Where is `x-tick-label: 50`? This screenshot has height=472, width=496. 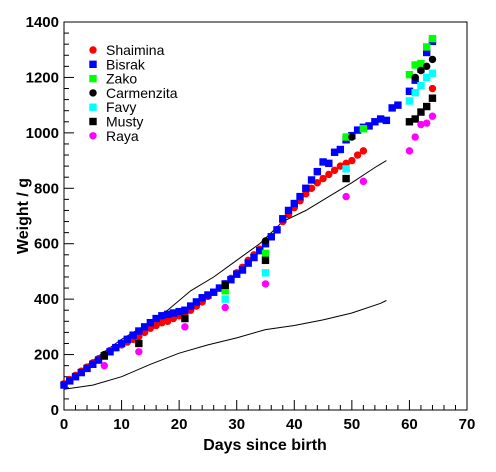
x-tick-label: 50 is located at coordinates (352, 424).